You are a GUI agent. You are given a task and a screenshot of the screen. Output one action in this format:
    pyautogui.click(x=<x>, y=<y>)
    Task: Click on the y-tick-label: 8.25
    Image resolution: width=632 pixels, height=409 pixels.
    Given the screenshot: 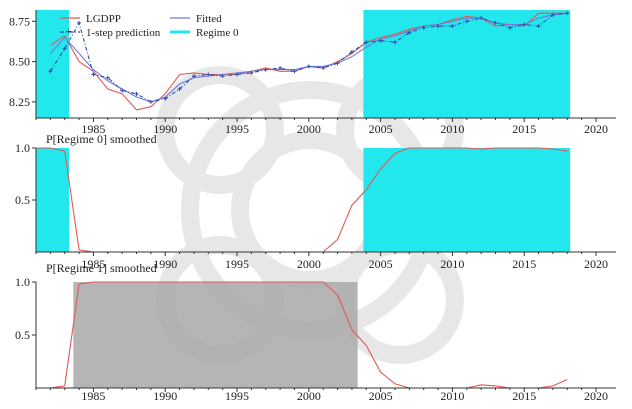 What is the action you would take?
    pyautogui.click(x=19, y=102)
    